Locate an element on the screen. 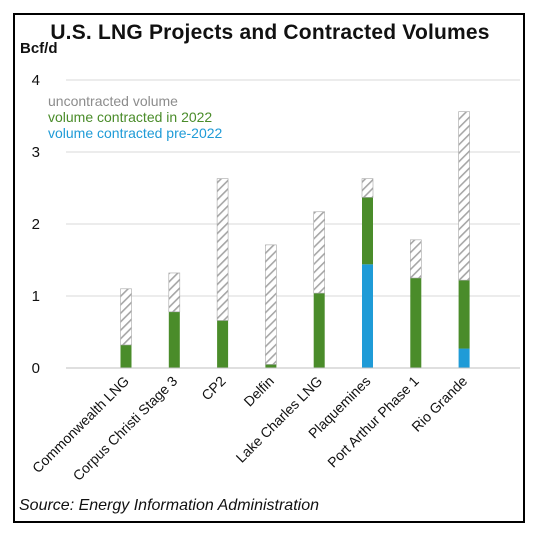  y-tick-label: 0 is located at coordinates (36, 368).